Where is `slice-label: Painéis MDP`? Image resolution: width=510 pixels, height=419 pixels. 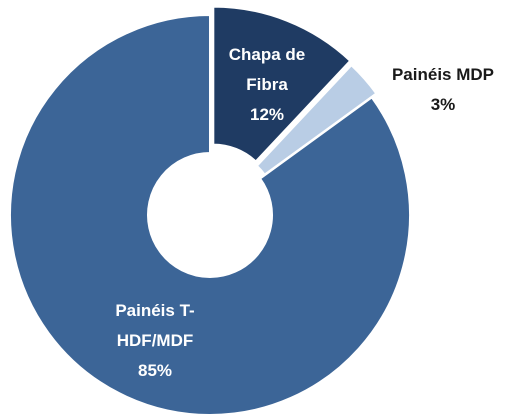 slice-label: Painéis MDP is located at coordinates (443, 74).